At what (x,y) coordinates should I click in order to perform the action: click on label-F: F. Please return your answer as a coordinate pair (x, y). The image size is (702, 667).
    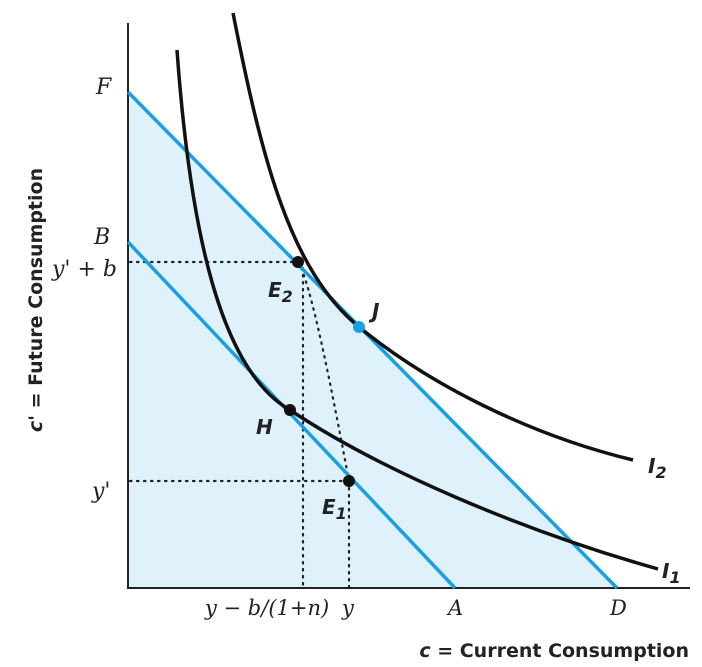
    Looking at the image, I should click on (103, 87).